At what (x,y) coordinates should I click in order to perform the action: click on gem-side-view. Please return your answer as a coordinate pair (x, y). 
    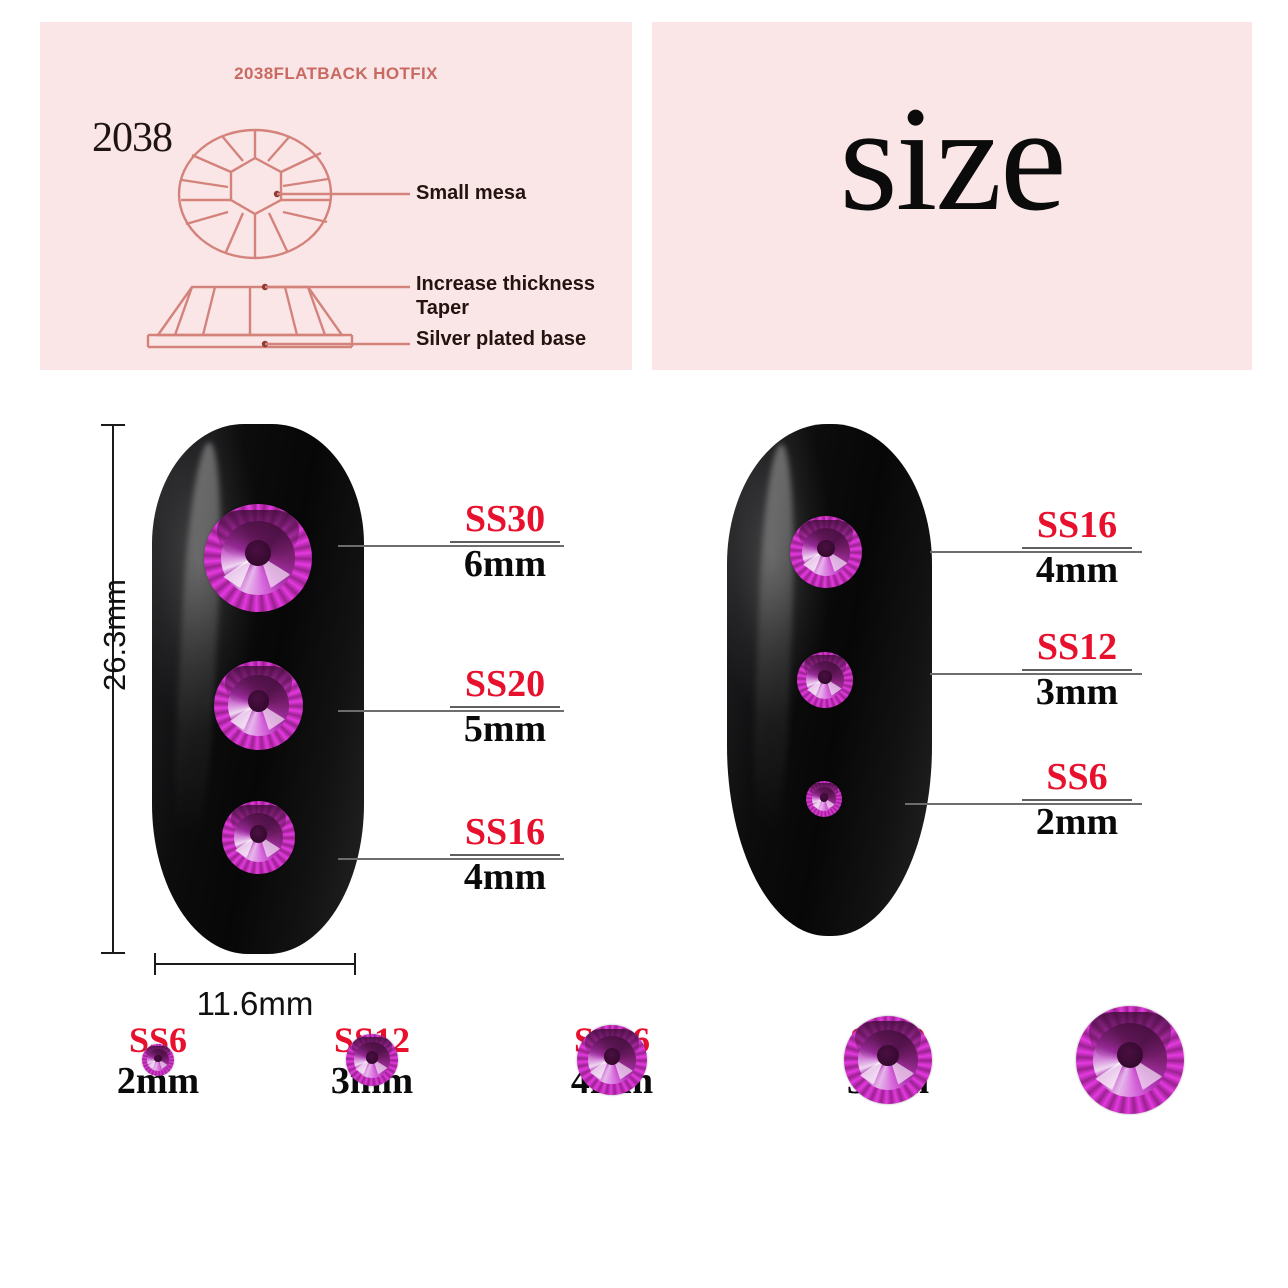
    Looking at the image, I should click on (250, 317).